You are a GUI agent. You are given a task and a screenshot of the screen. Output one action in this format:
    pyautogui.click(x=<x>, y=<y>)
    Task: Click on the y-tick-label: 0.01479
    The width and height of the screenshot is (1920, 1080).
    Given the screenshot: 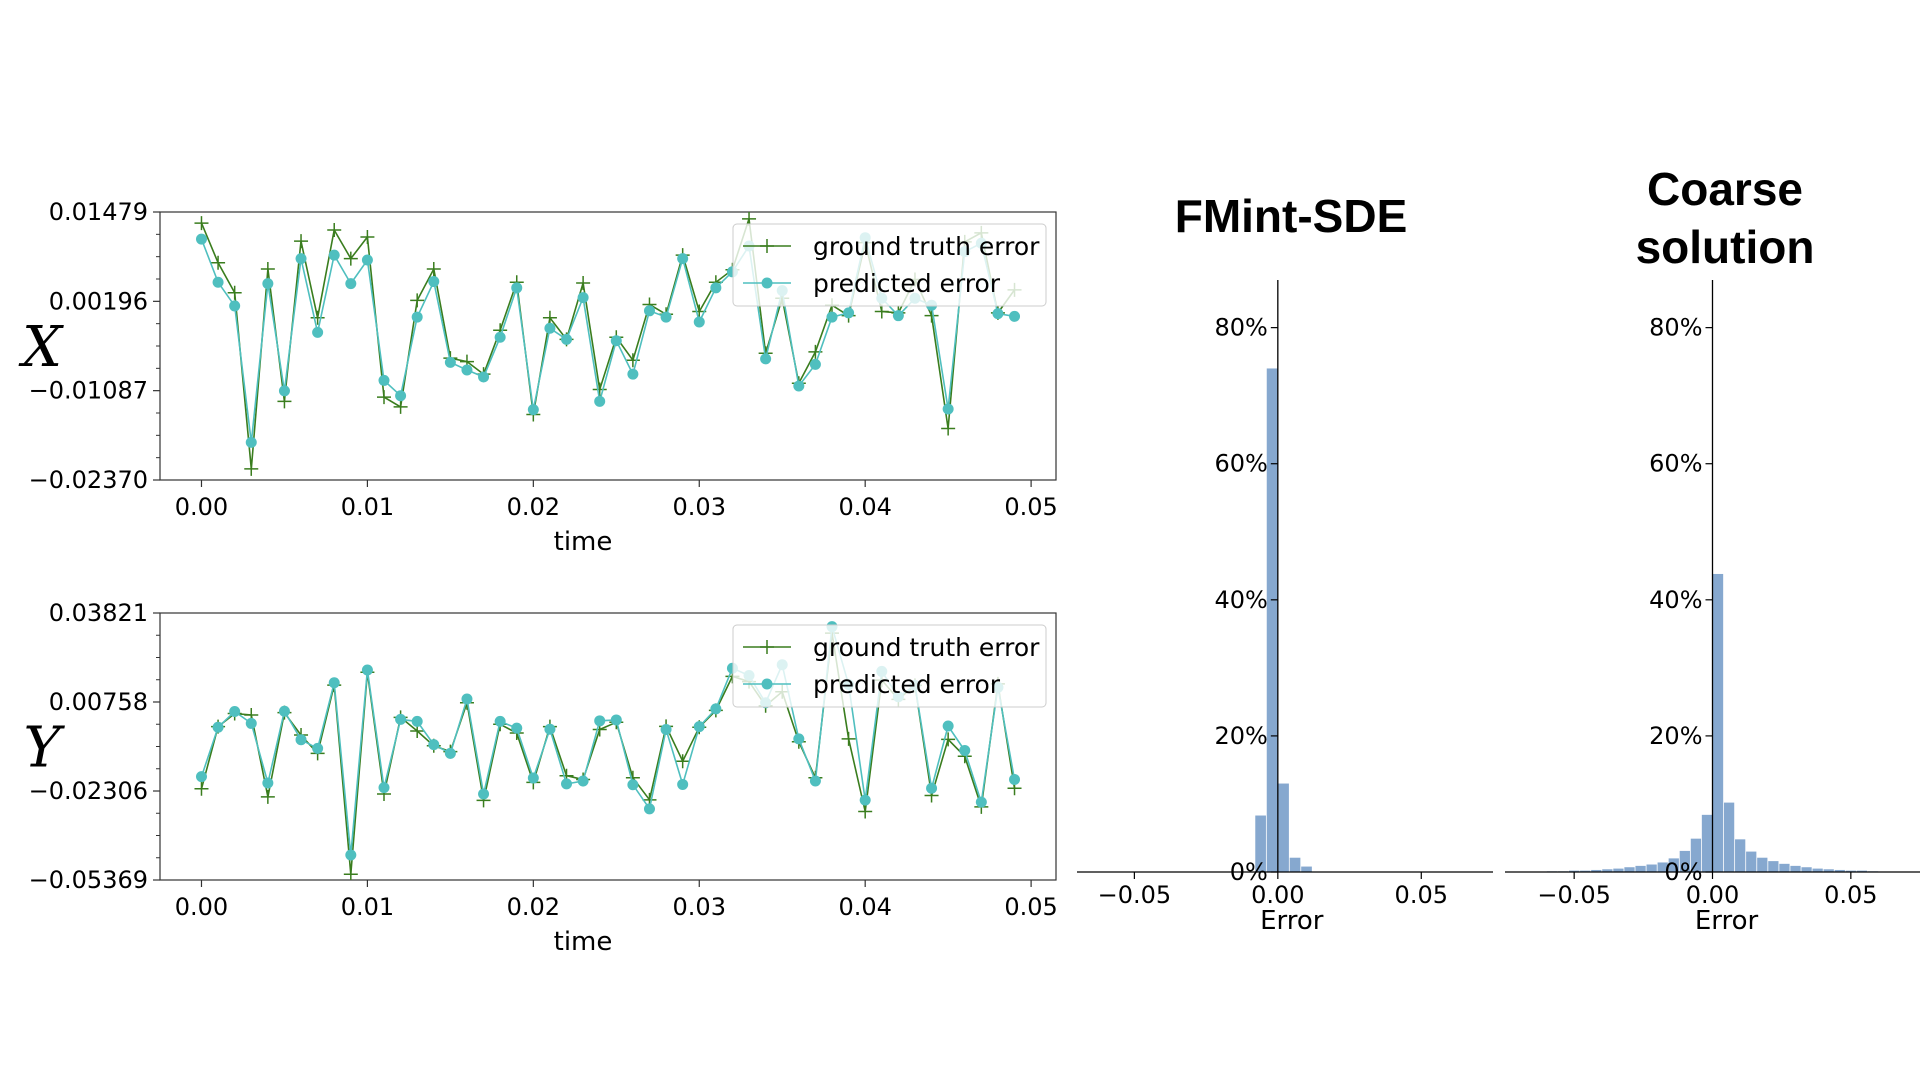 What is the action you would take?
    pyautogui.click(x=98, y=212)
    